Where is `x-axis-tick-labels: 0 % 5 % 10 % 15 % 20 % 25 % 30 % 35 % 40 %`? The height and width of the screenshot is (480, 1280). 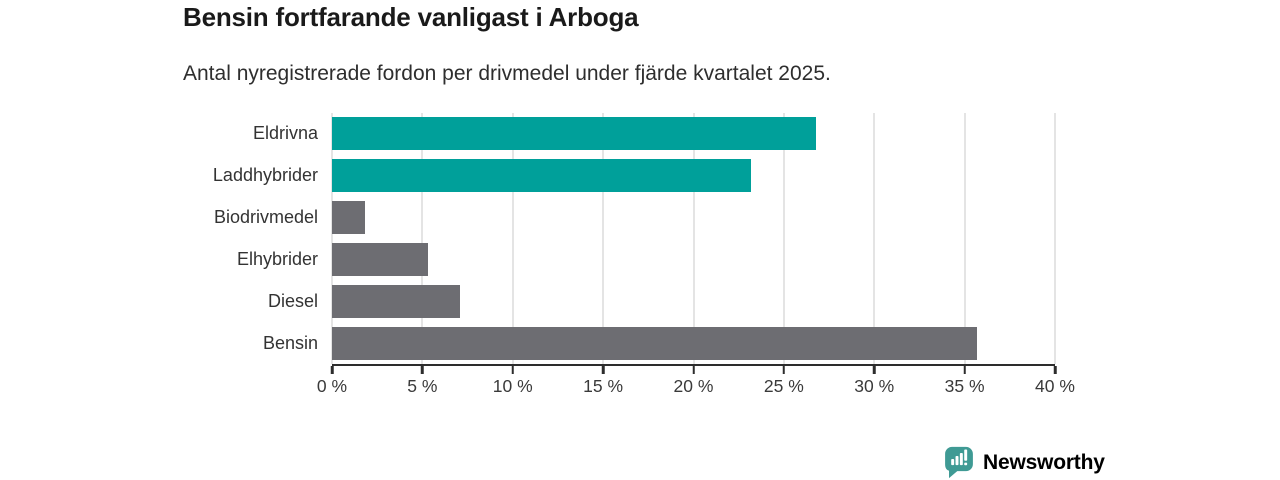
x-axis-tick-labels: 0 % 5 % 10 % 15 % 20 % 25 % 30 % 35 % 40 % is located at coordinates (696, 388).